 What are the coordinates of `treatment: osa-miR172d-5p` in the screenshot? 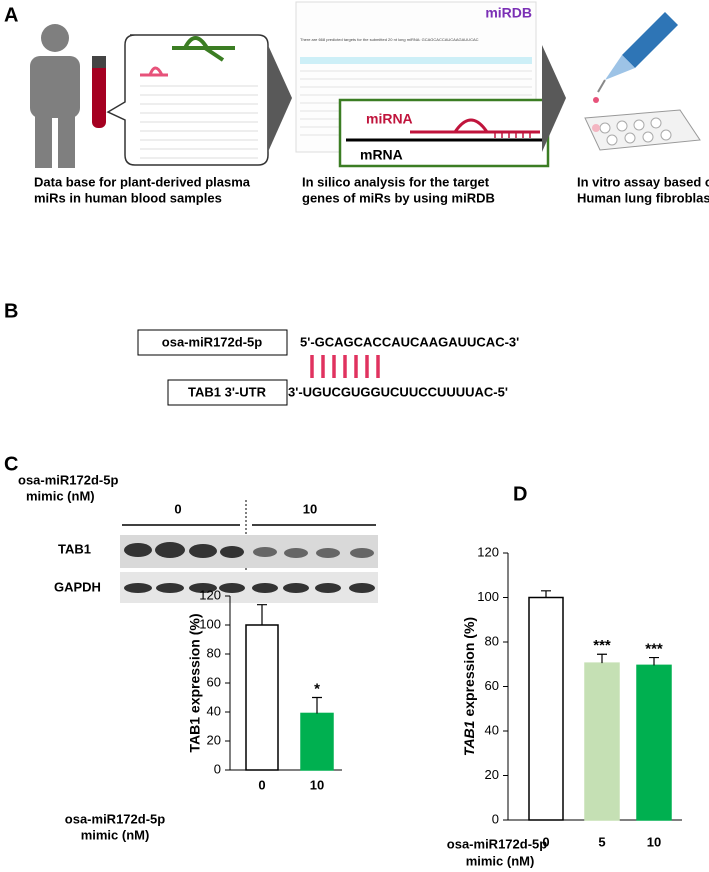 It's located at (68, 479).